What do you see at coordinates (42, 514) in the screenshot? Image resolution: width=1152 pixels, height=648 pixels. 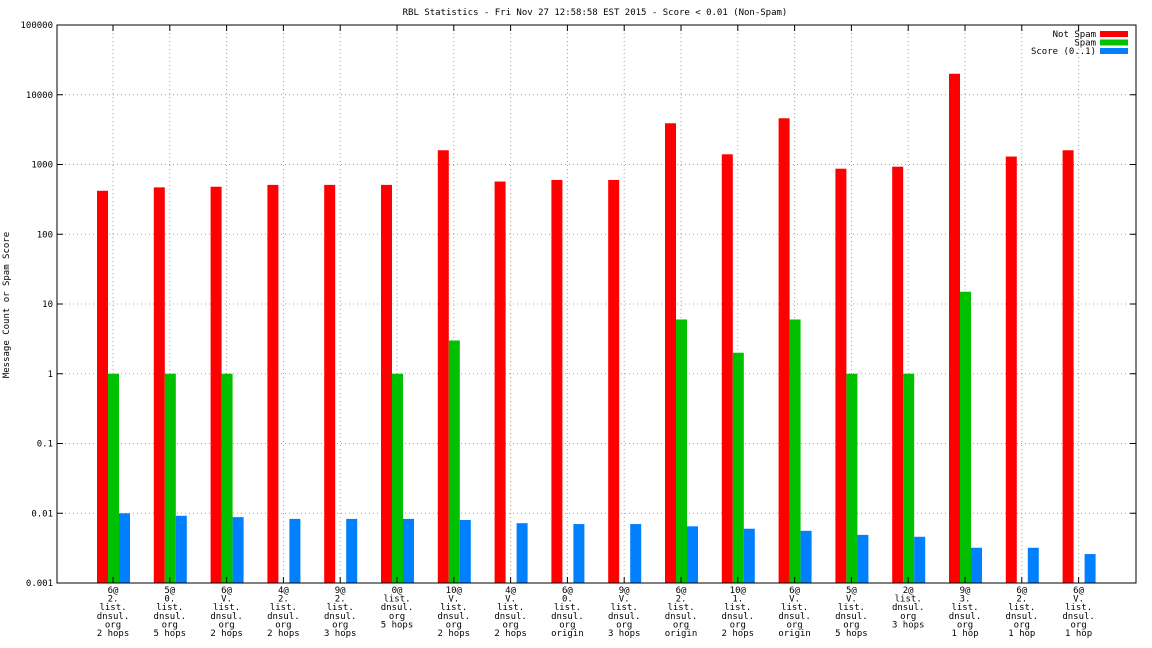 I see `y-tick-label: 0.01` at bounding box center [42, 514].